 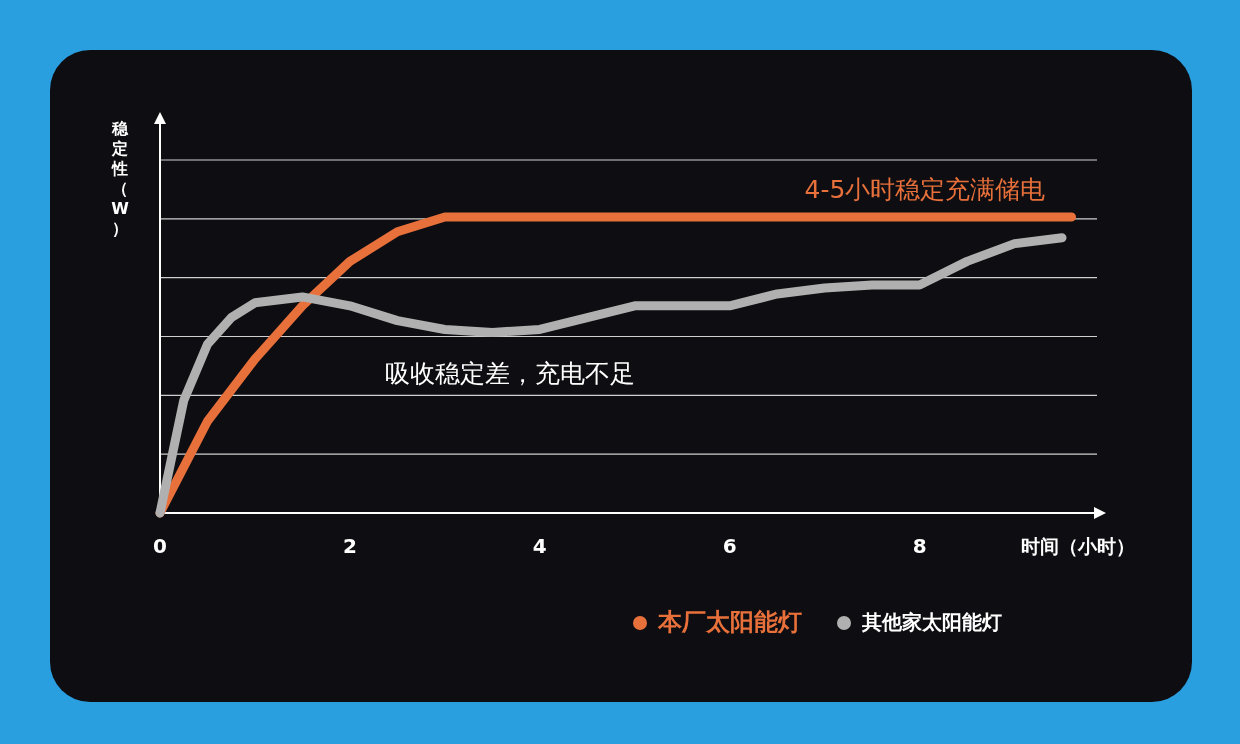 I want to click on annotation: 吸收稳定差，充电不足, so click(x=510, y=373).